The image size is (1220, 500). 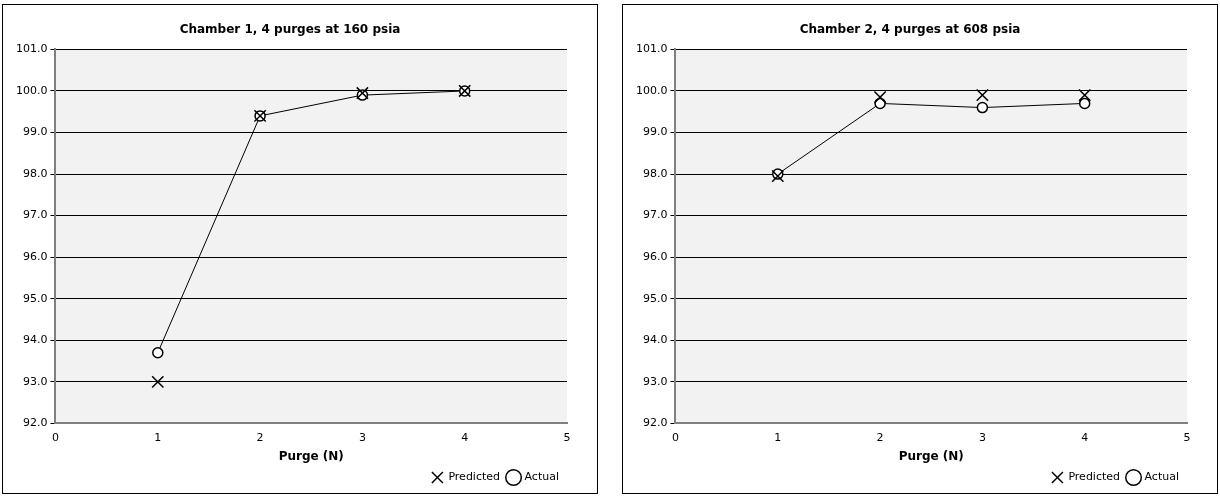 I want to click on chart-title: Chamber 2, 4 purges at 608 psia, so click(x=910, y=29).